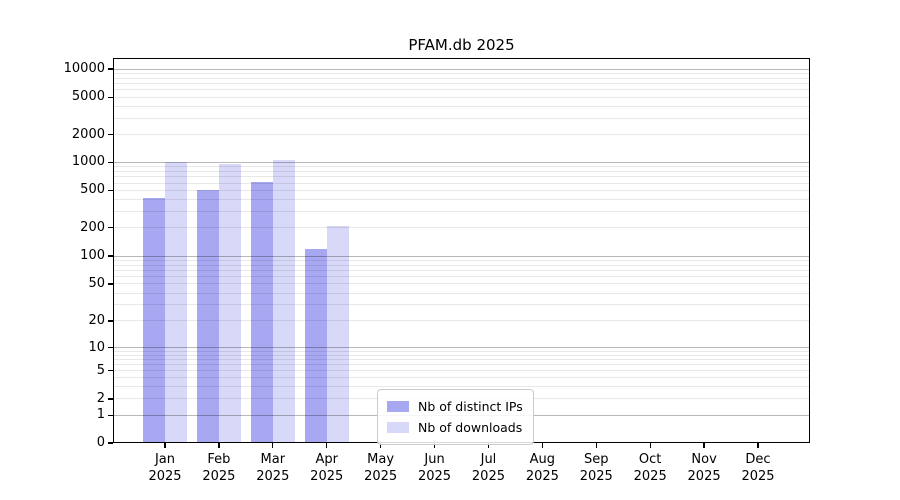 The width and height of the screenshot is (900, 500). I want to click on legend: Nb of distinct IPs Nb of downloads, so click(455, 417).